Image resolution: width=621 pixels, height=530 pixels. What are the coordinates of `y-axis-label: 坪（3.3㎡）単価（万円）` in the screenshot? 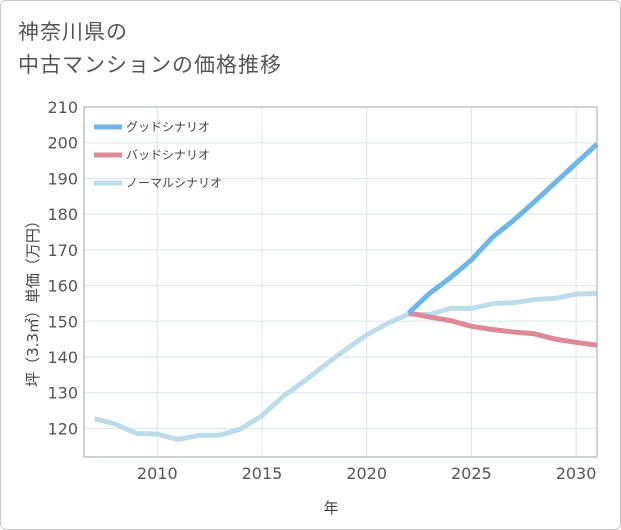 It's located at (33, 300).